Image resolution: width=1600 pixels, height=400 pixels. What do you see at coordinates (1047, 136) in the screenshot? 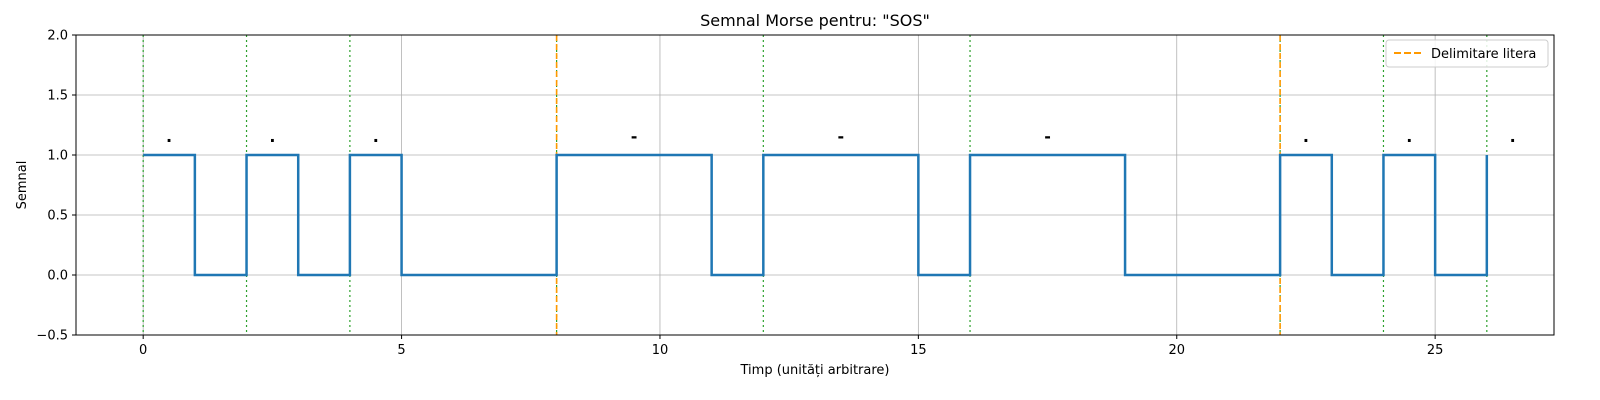
I see `symbol-label-5: -` at bounding box center [1047, 136].